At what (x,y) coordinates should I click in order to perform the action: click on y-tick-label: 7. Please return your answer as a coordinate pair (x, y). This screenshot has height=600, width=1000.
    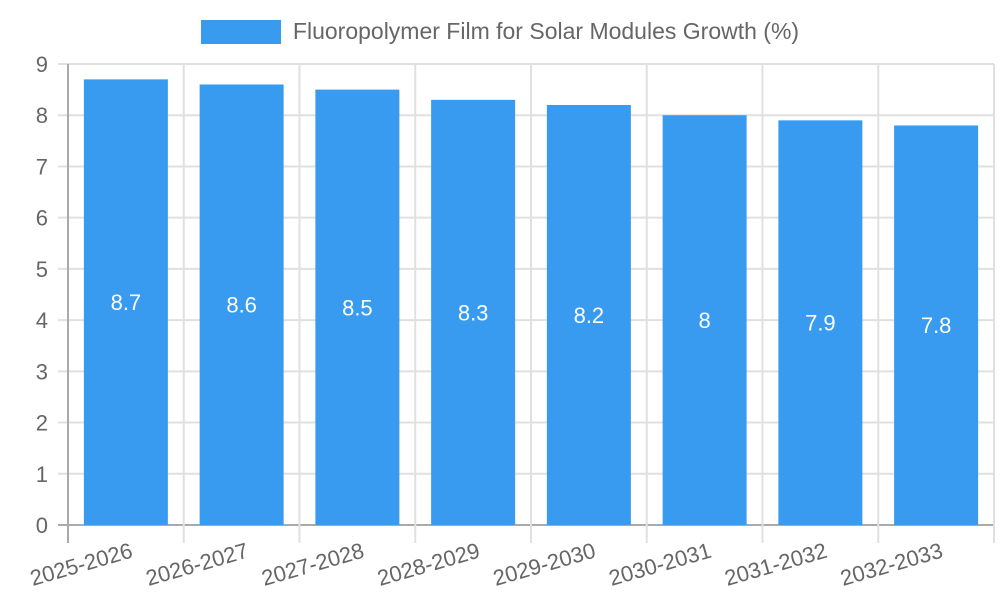
    Looking at the image, I should click on (42, 166).